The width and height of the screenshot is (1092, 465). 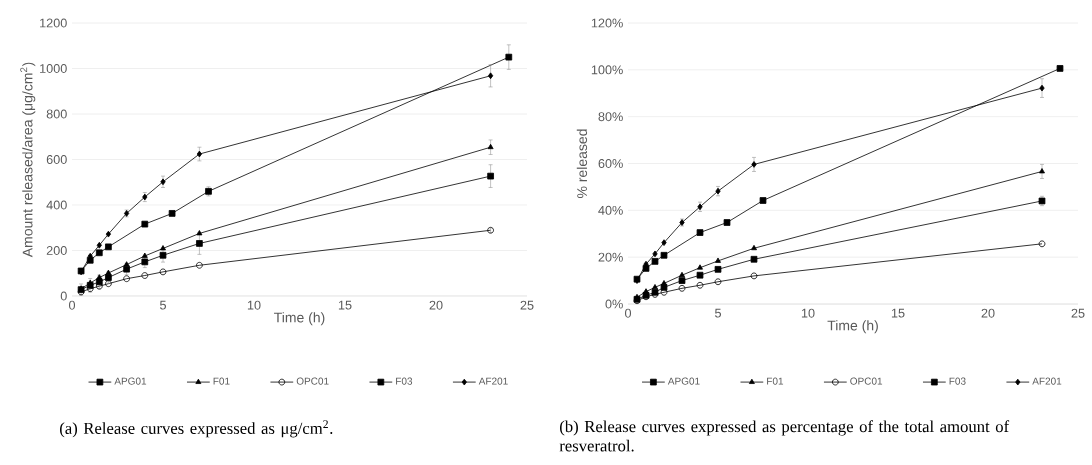 What do you see at coordinates (56, 114) in the screenshot?
I see `y-tick-label: 800` at bounding box center [56, 114].